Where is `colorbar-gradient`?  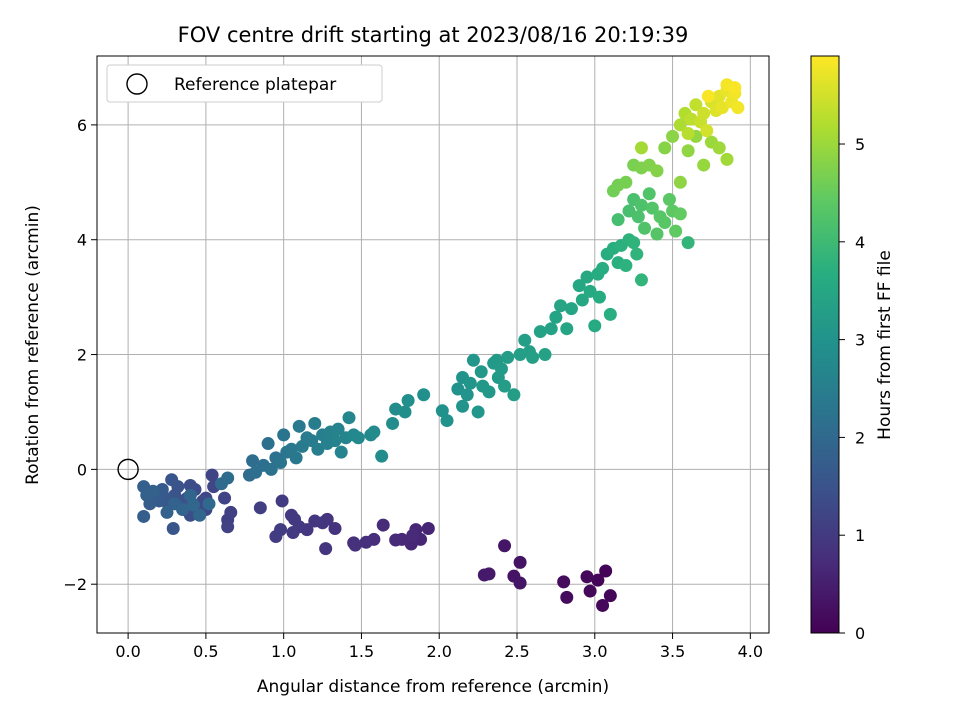 colorbar-gradient is located at coordinates (825, 344).